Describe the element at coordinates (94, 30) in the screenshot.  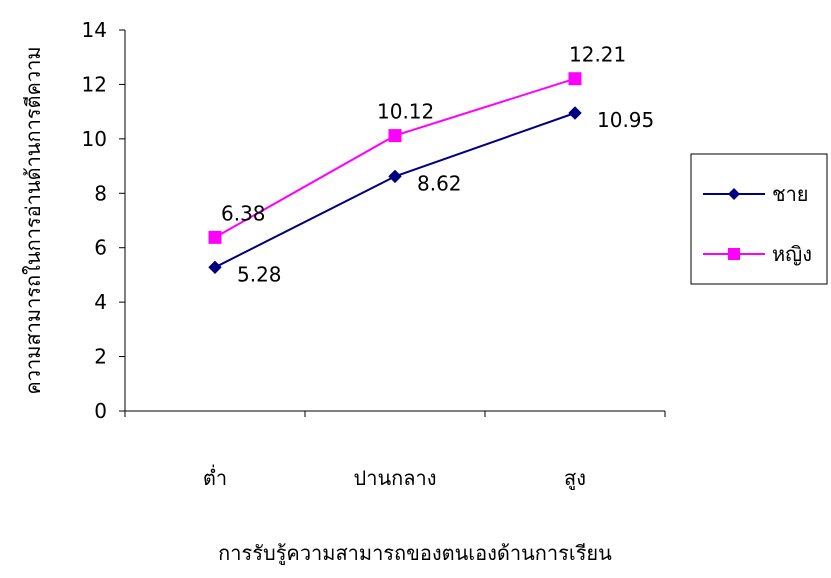
I see `y-tick-label: 14` at that location.